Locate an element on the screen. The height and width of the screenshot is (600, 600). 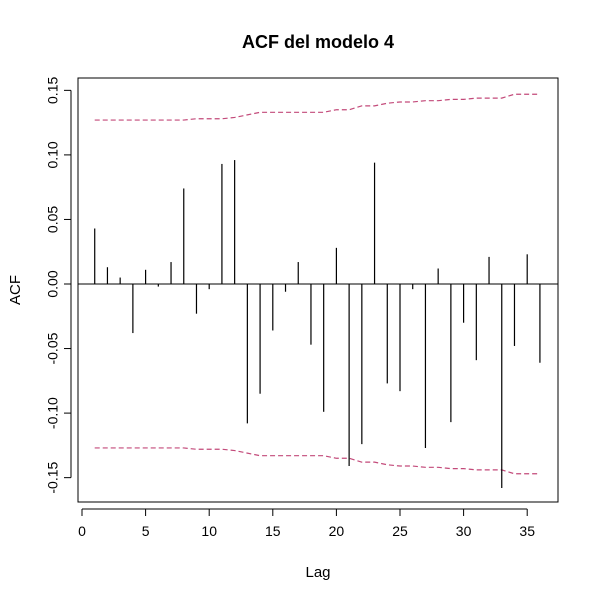
x-tick-label-5: 5 is located at coordinates (146, 531).